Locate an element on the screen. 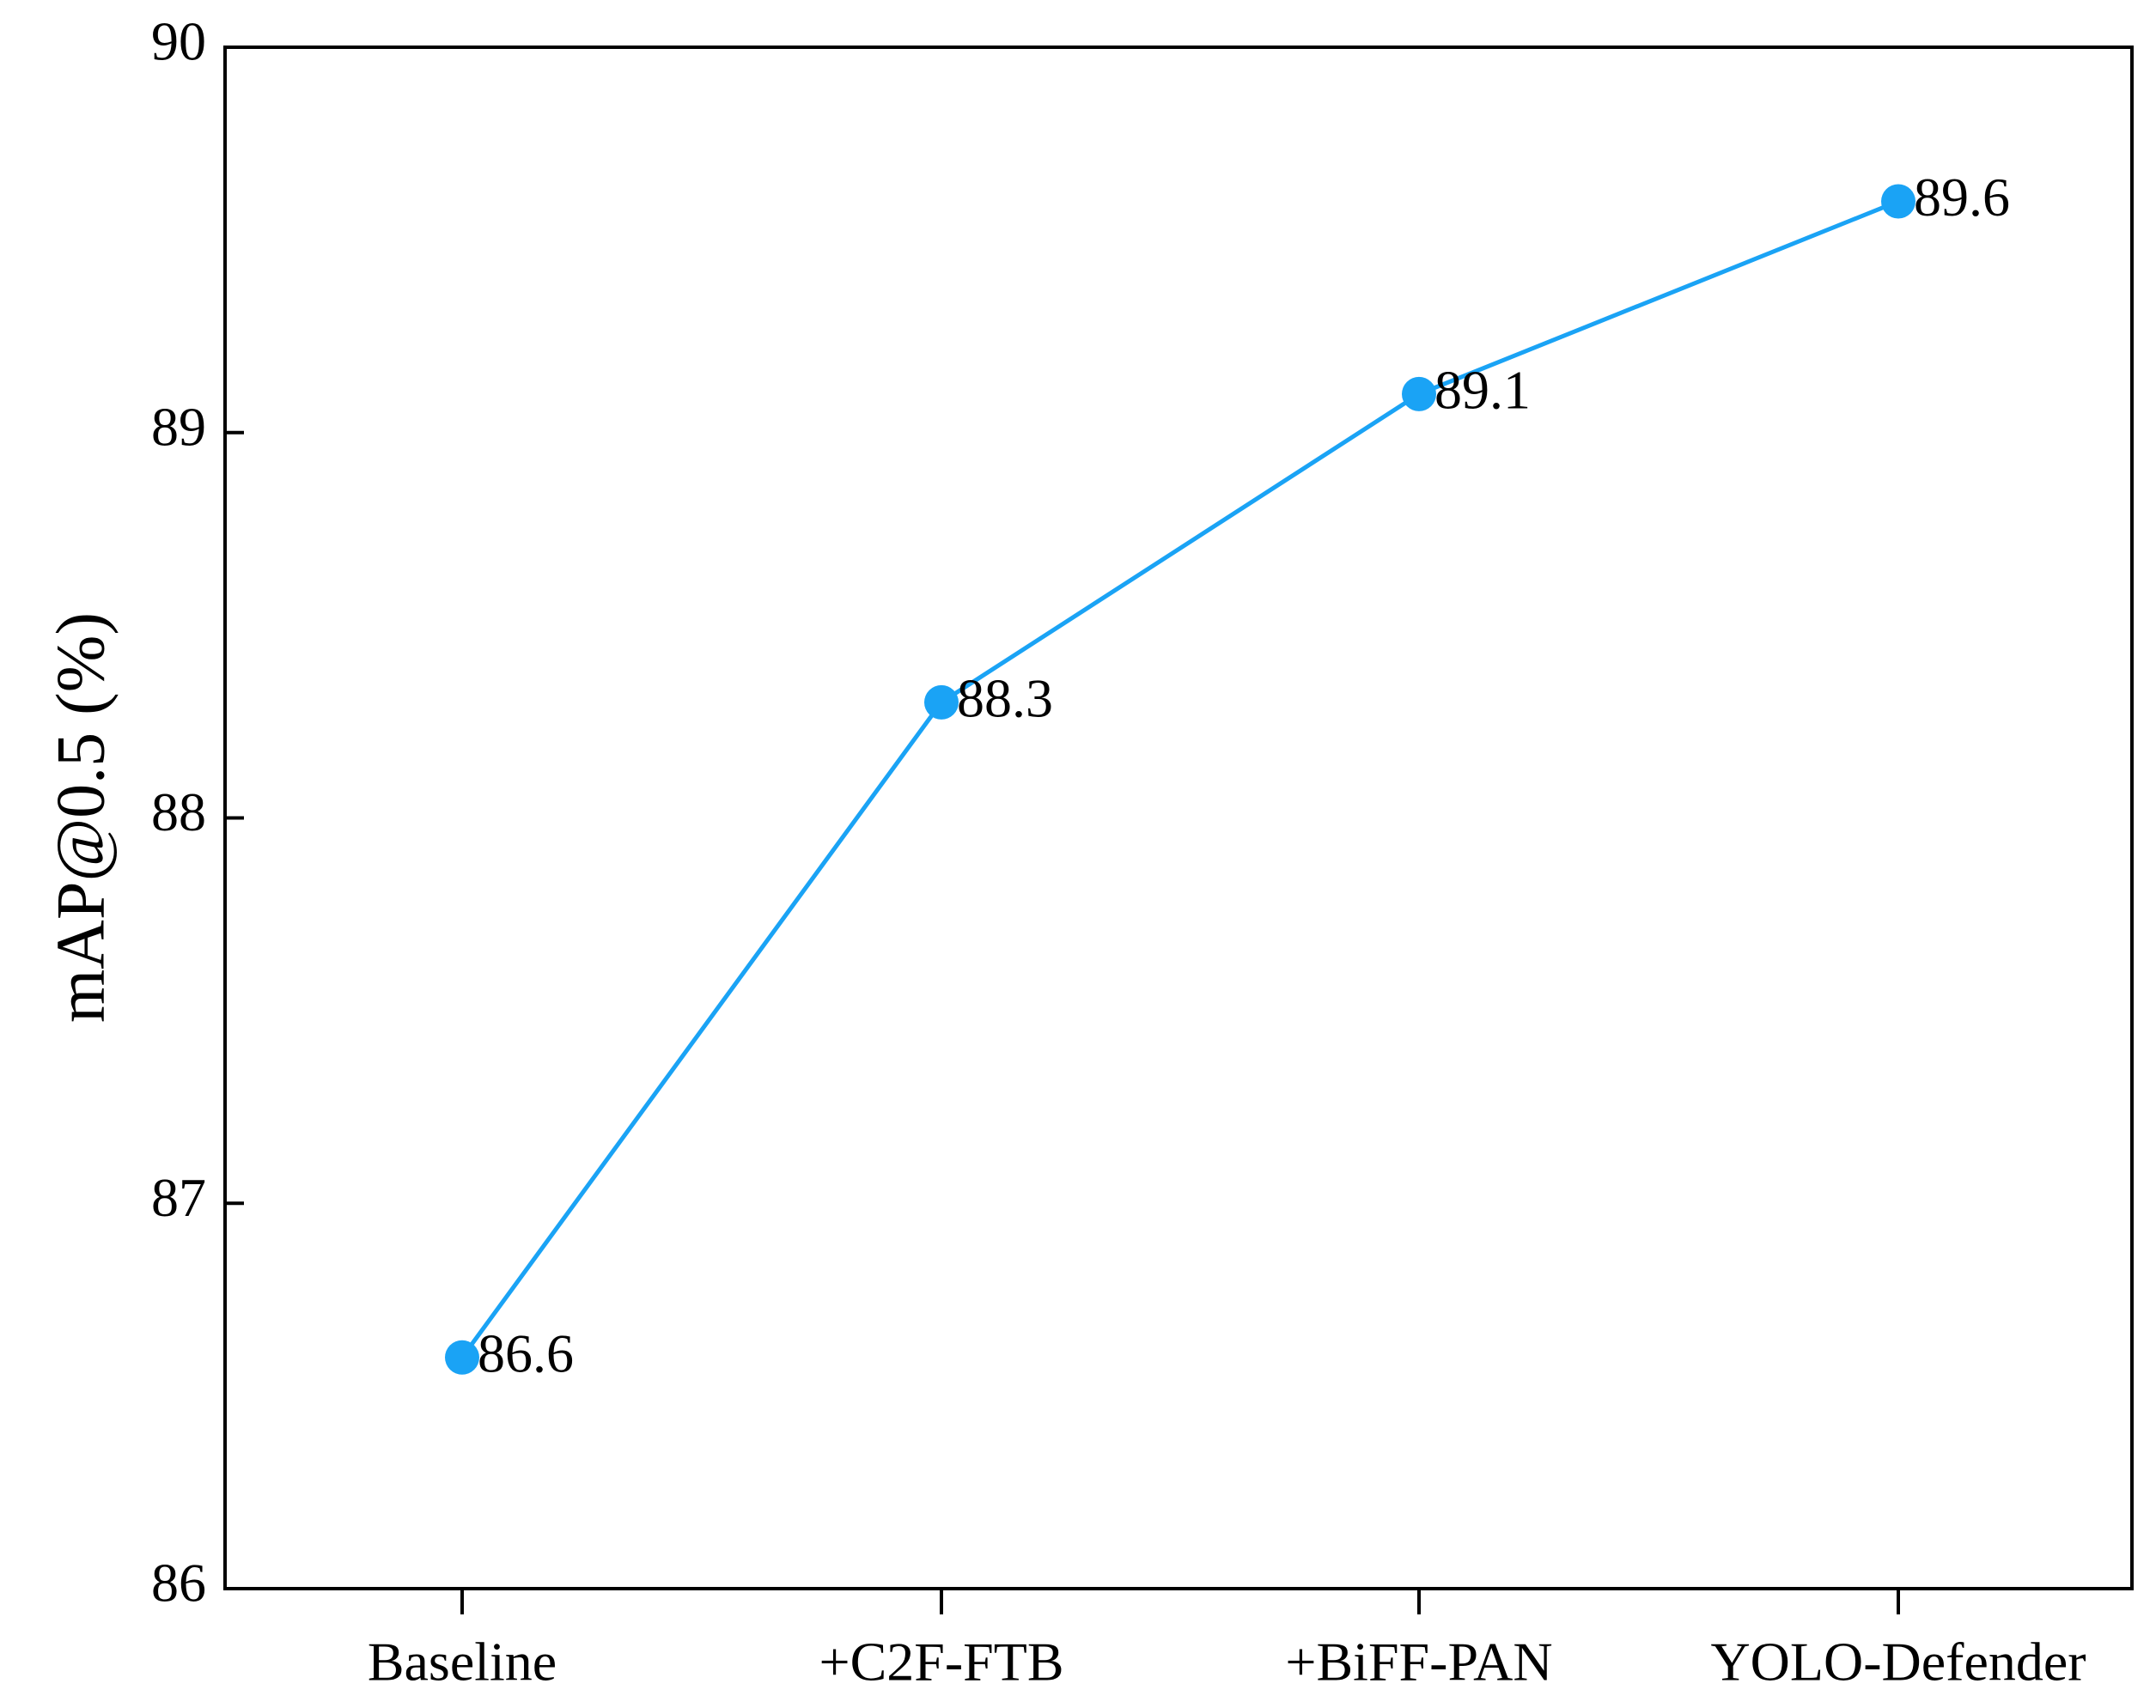 The image size is (2156, 1708). data-label: 86.6 is located at coordinates (526, 1352).